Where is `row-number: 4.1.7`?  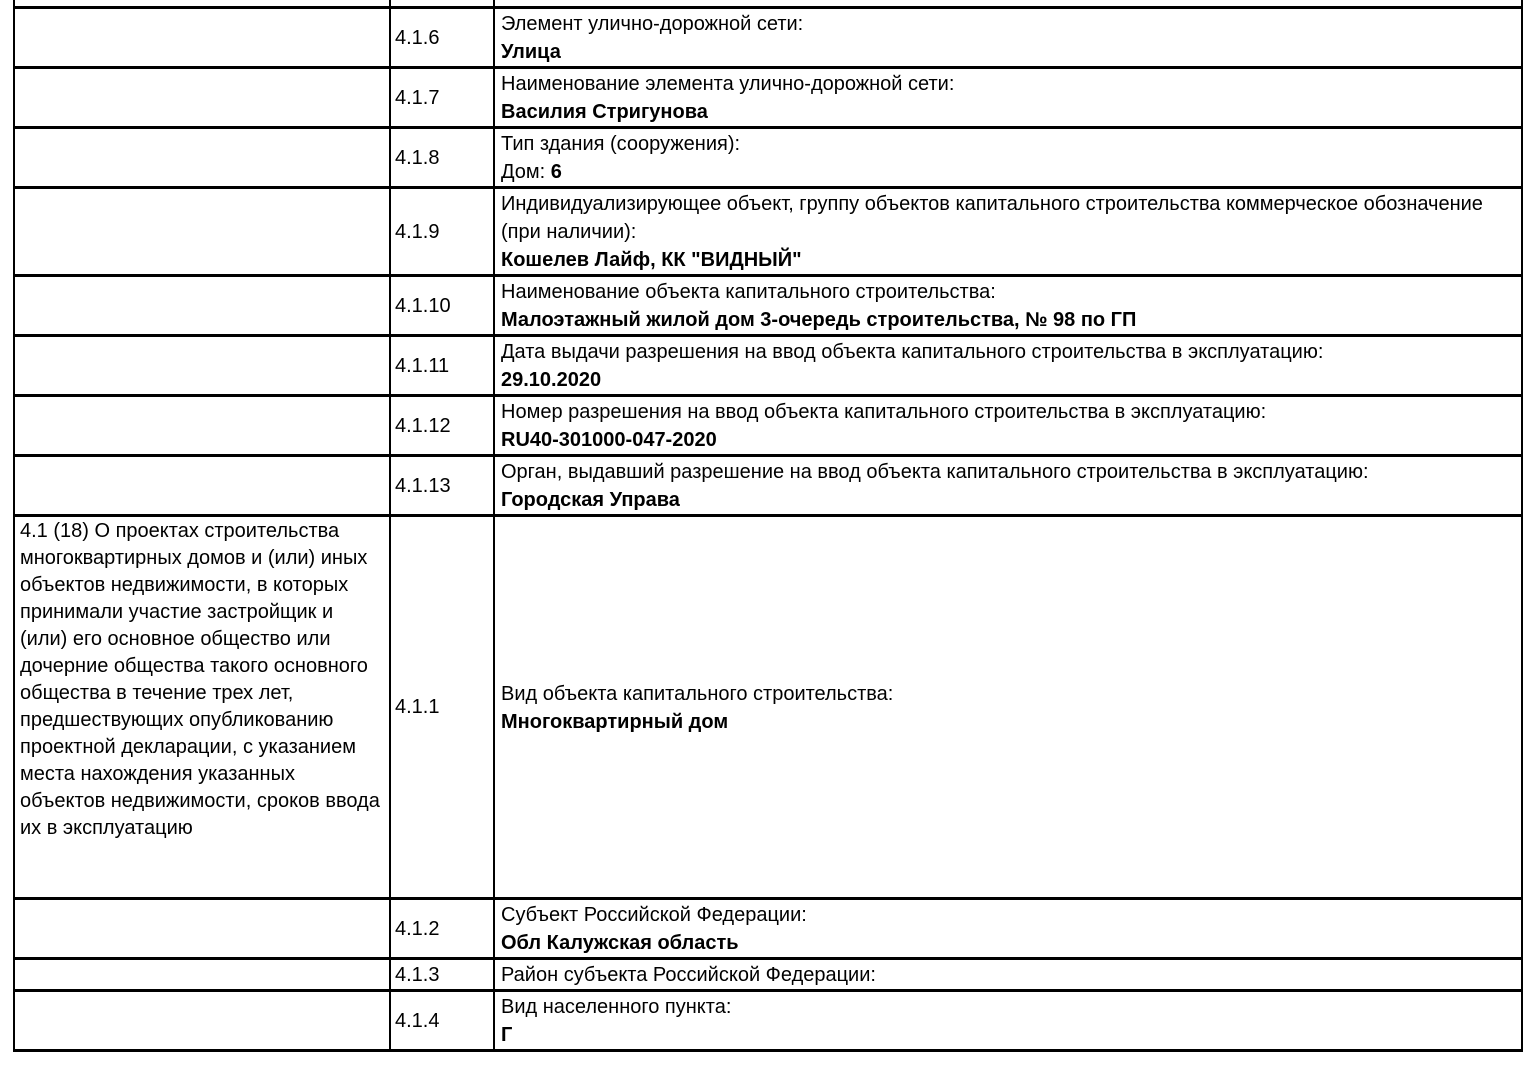
row-number: 4.1.7 is located at coordinates (417, 97).